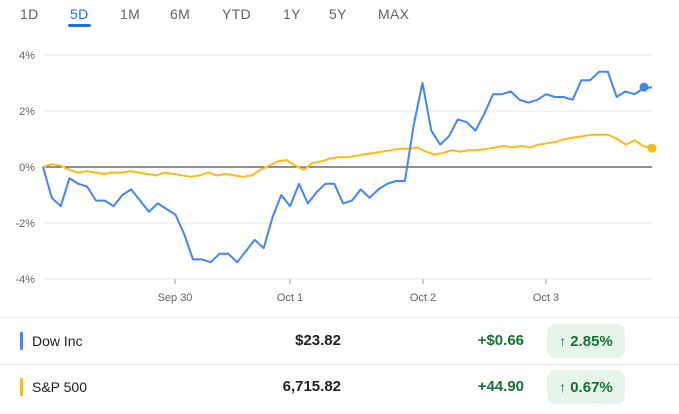  What do you see at coordinates (311, 386) in the screenshot?
I see `series-price: 6,715.82` at bounding box center [311, 386].